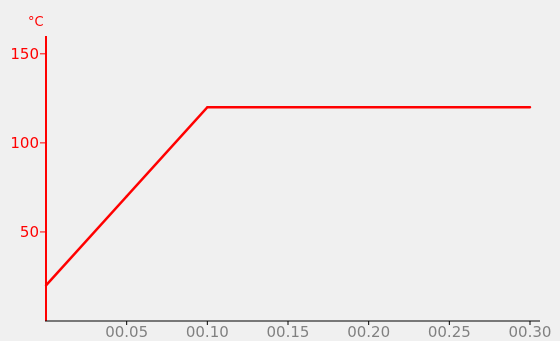  I want to click on x-tick-label: 00.10, so click(207, 332).